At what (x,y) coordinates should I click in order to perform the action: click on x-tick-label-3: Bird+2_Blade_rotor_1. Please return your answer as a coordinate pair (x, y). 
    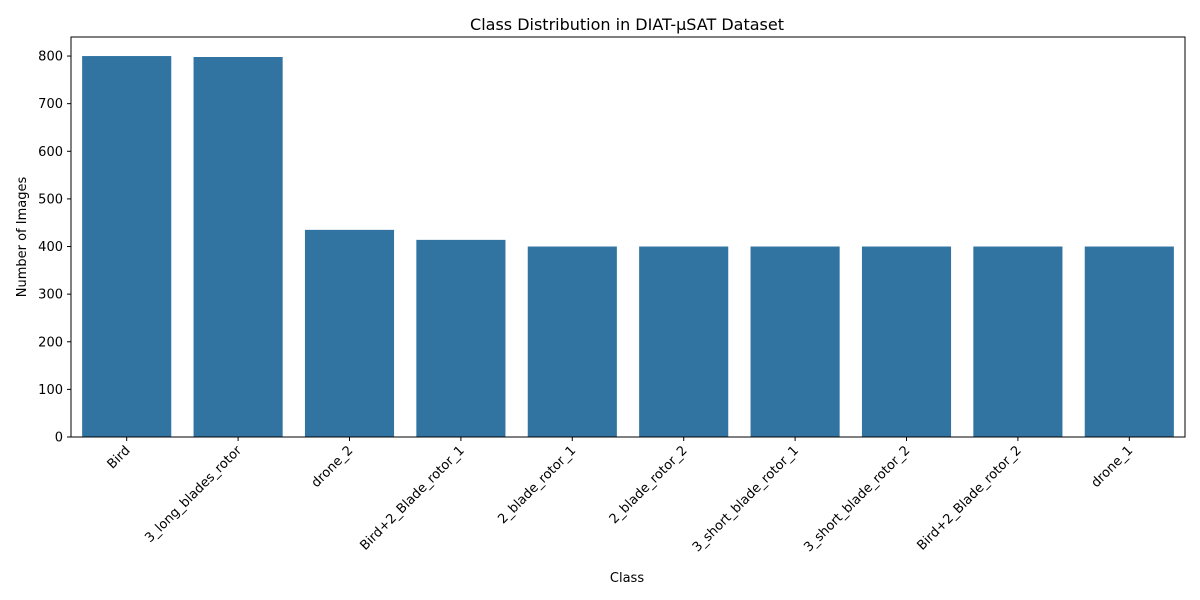
    Looking at the image, I should click on (412, 498).